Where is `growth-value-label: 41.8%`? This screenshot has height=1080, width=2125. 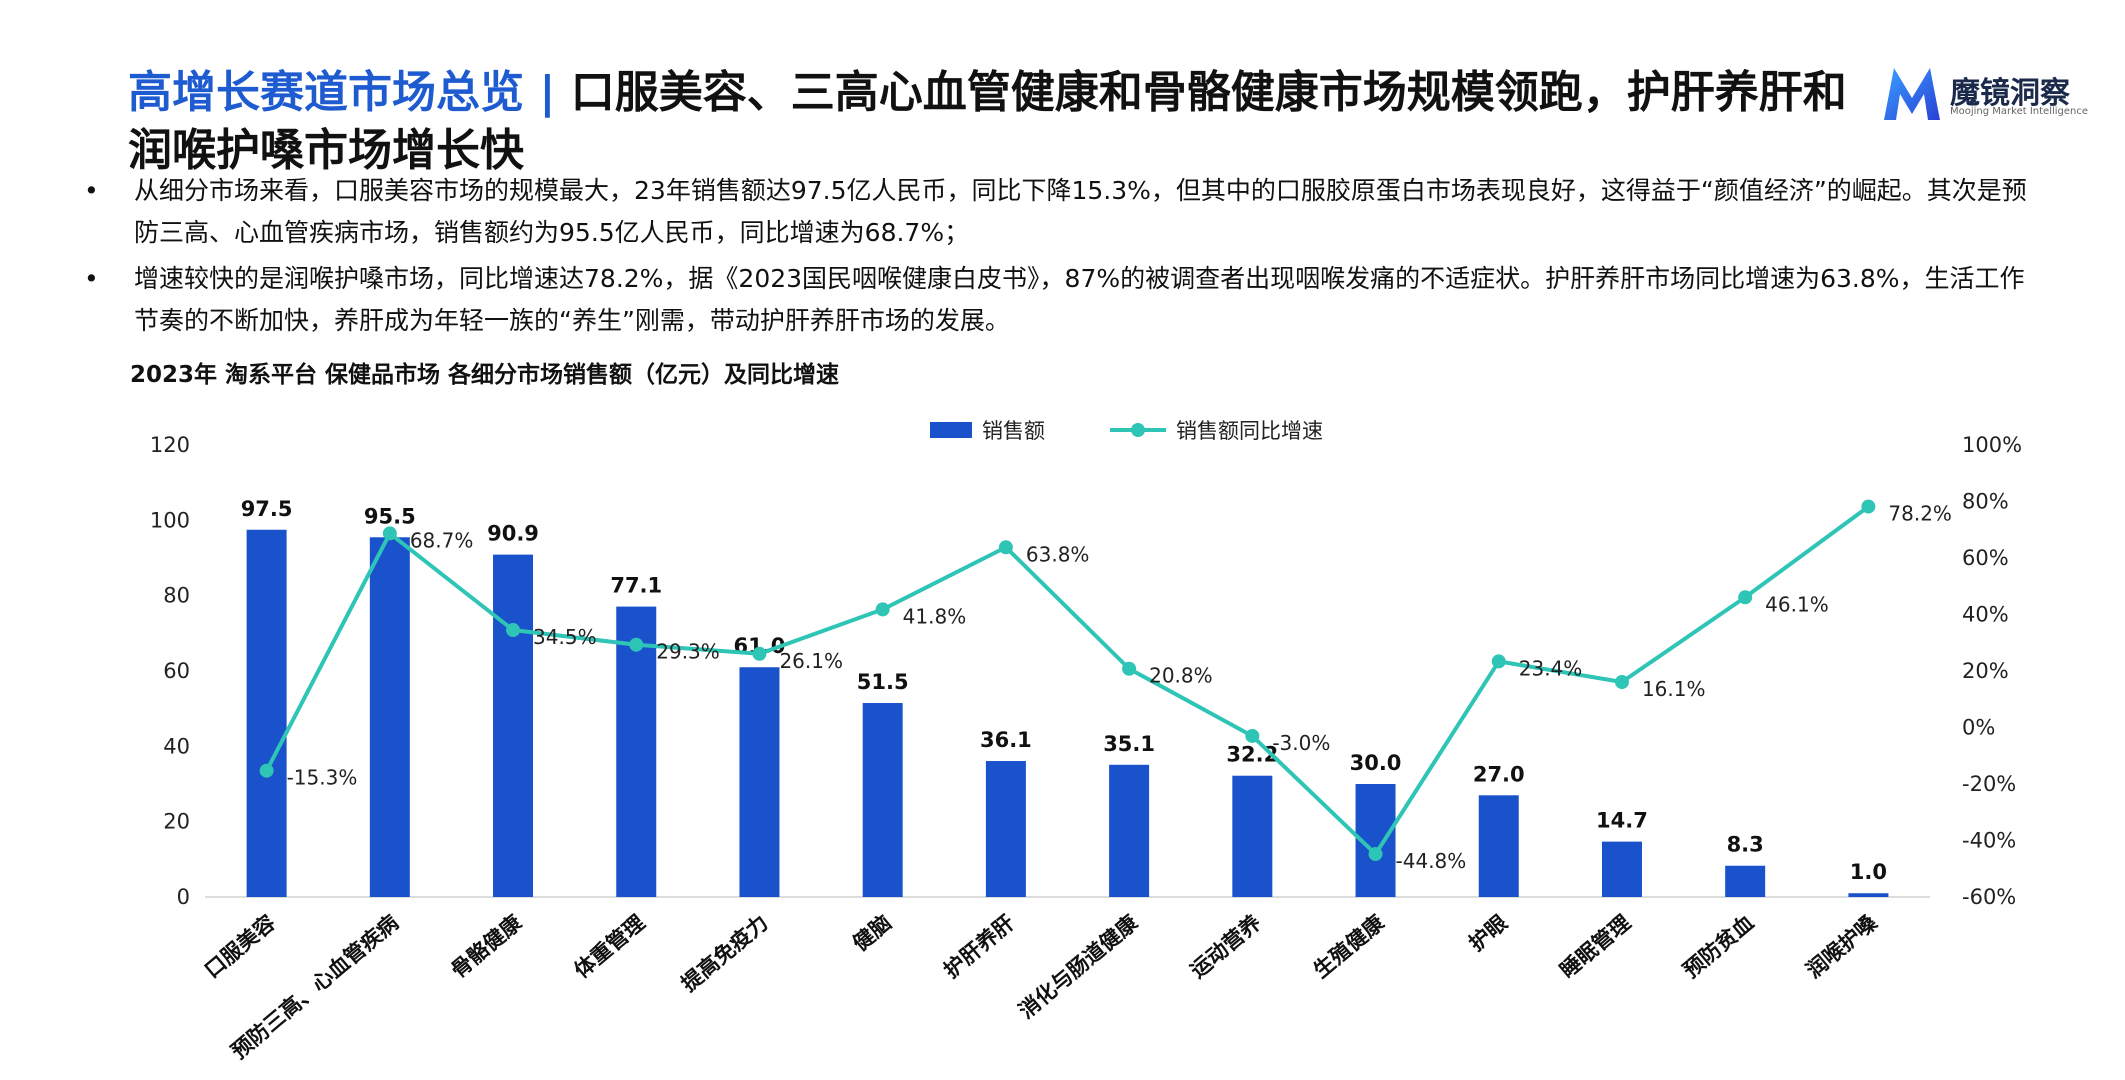 growth-value-label: 41.8% is located at coordinates (935, 616).